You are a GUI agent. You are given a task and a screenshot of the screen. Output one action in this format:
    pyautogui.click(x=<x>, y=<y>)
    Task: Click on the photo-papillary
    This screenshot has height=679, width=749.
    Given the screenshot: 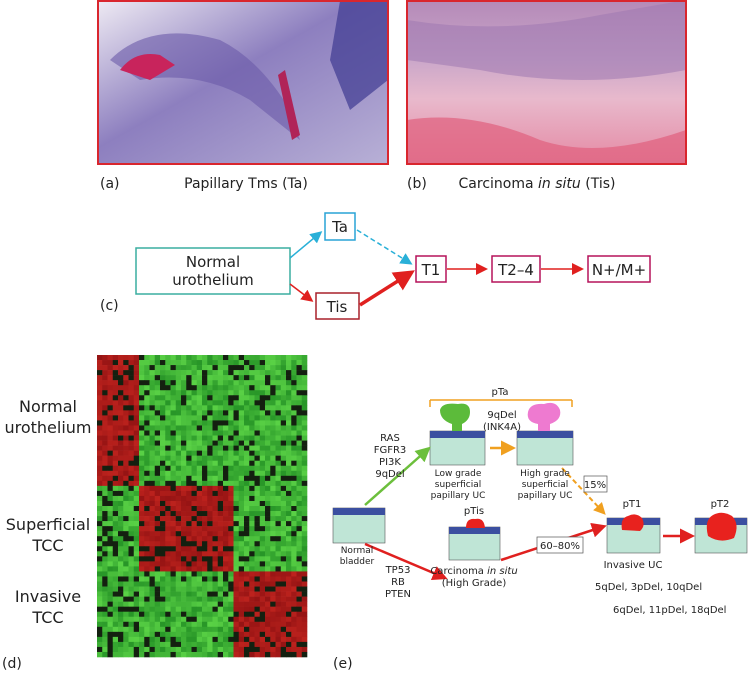 What is the action you would take?
    pyautogui.click(x=243, y=82)
    